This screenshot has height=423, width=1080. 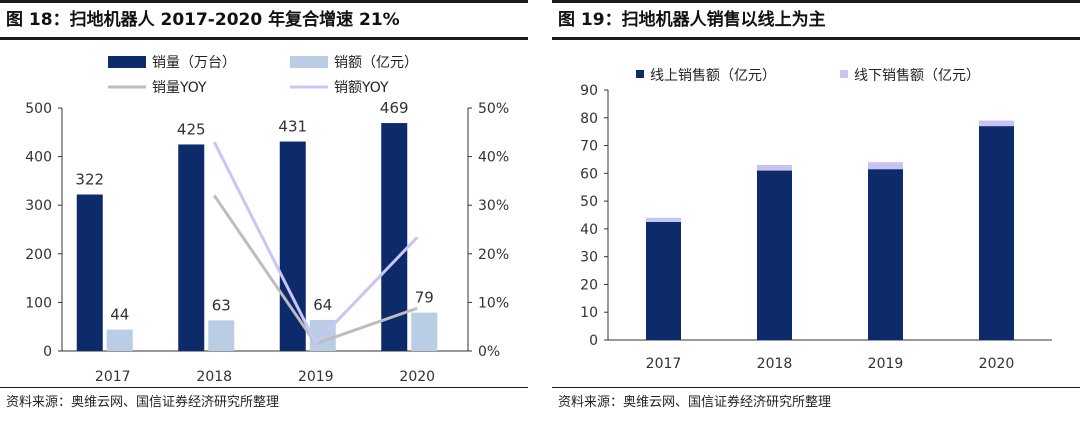 What do you see at coordinates (361, 88) in the screenshot?
I see `legend-label: 销额YOY` at bounding box center [361, 88].